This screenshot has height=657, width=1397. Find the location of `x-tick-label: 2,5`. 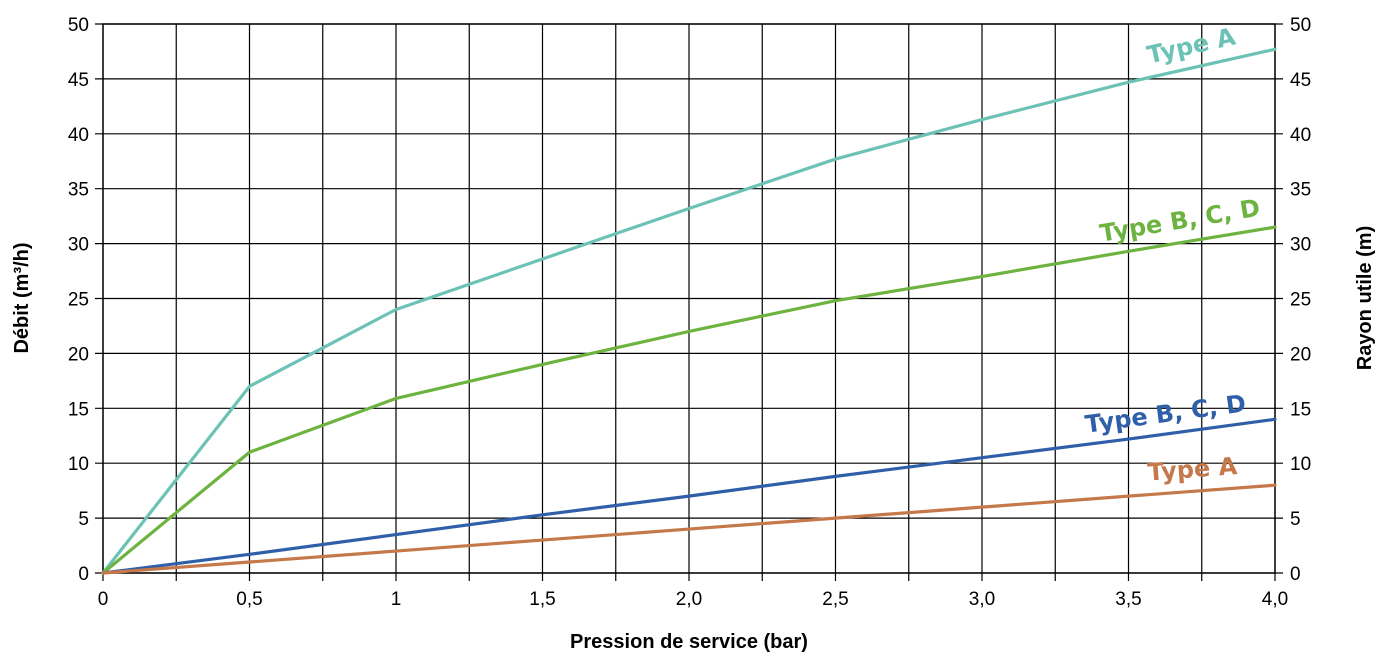

x-tick-label: 2,5 is located at coordinates (835, 599).